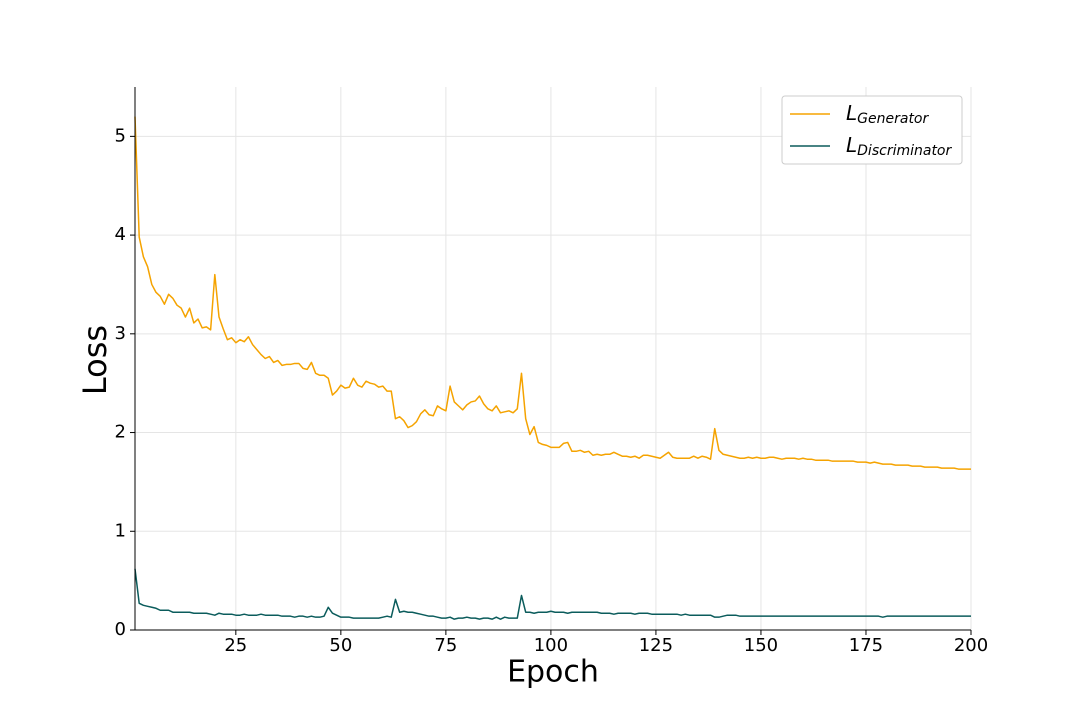  I want to click on legend-label: LGenerator, so click(887, 114).